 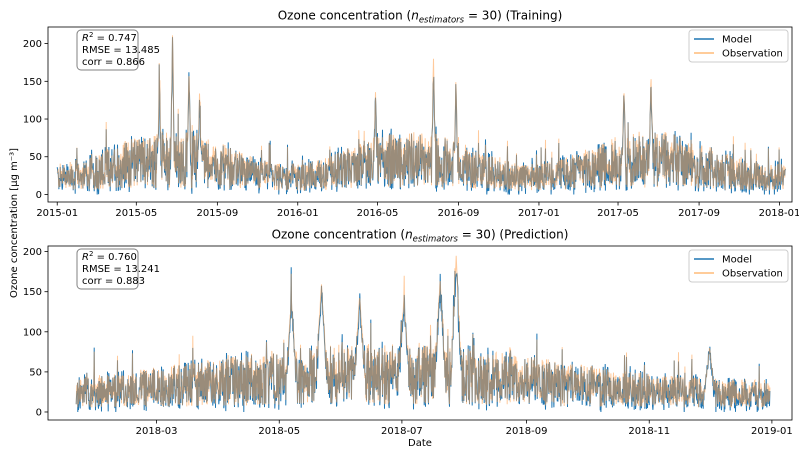 I want to click on x-tick-label: 2018-05, so click(x=279, y=431).